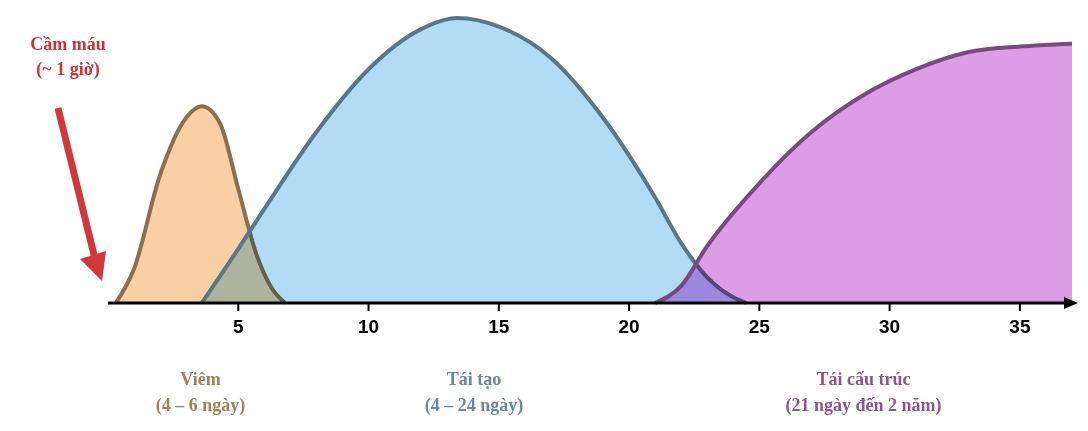 Image resolution: width=1088 pixels, height=431 pixels. I want to click on x-tick-label: 30, so click(890, 326).